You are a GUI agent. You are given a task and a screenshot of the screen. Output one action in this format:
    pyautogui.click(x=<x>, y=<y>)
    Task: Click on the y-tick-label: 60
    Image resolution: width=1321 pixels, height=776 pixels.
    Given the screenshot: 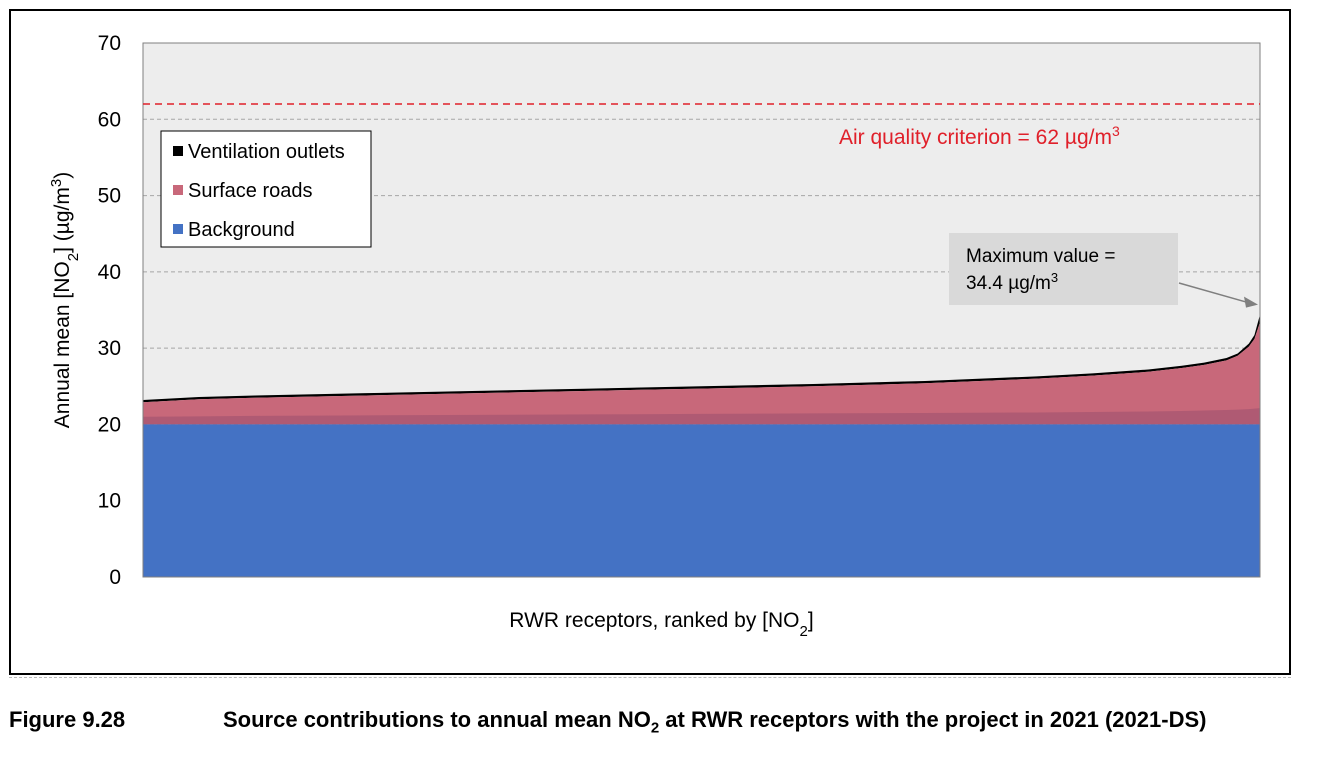 What is the action you would take?
    pyautogui.click(x=109, y=119)
    